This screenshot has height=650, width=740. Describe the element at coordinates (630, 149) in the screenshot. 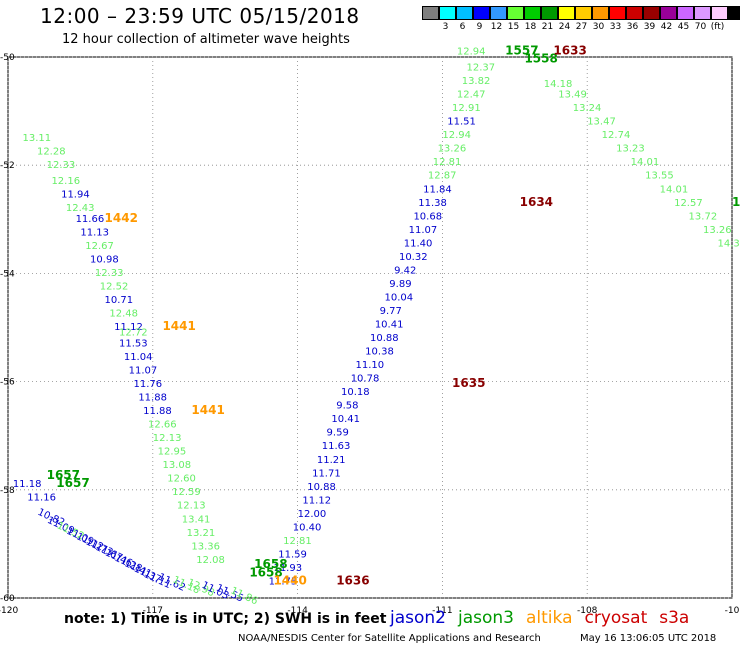

I see `swh-label: 13.23` at that location.